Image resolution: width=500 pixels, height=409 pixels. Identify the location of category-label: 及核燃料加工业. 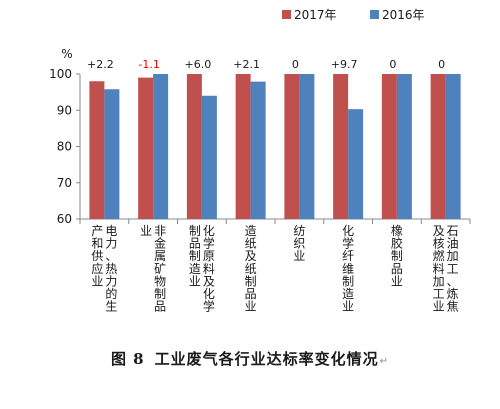
(439, 269).